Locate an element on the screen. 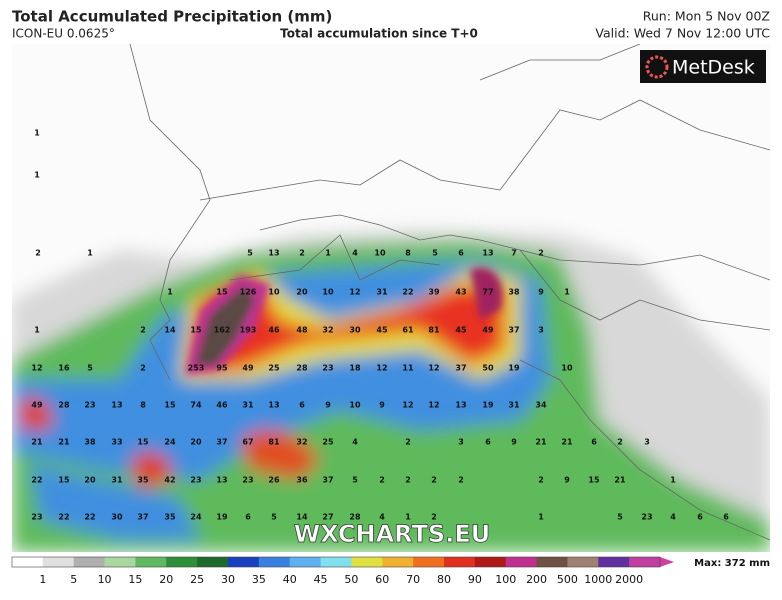 This screenshot has width=782, height=600. map-value: 25 is located at coordinates (274, 368).